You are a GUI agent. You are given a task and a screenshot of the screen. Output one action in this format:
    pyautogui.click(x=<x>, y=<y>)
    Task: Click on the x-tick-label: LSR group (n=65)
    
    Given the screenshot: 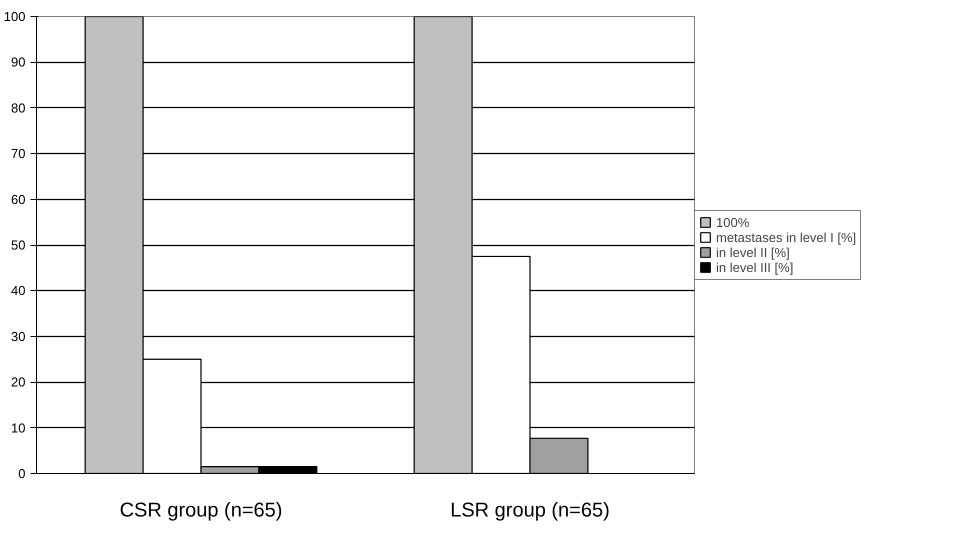 What is the action you would take?
    pyautogui.click(x=530, y=511)
    